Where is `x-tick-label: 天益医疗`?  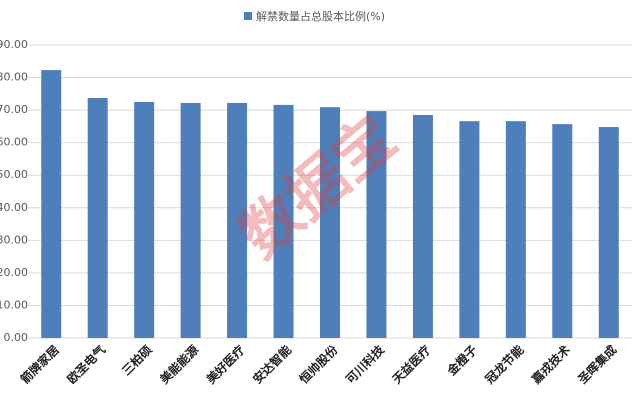 x-tick-label: 天益医疗 is located at coordinates (411, 364).